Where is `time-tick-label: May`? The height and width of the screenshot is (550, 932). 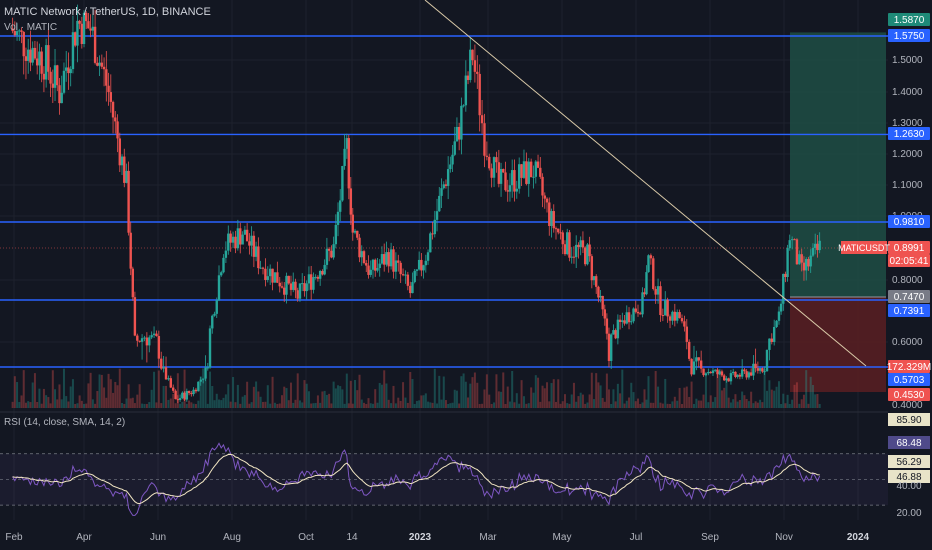 time-tick-label: May is located at coordinates (562, 537).